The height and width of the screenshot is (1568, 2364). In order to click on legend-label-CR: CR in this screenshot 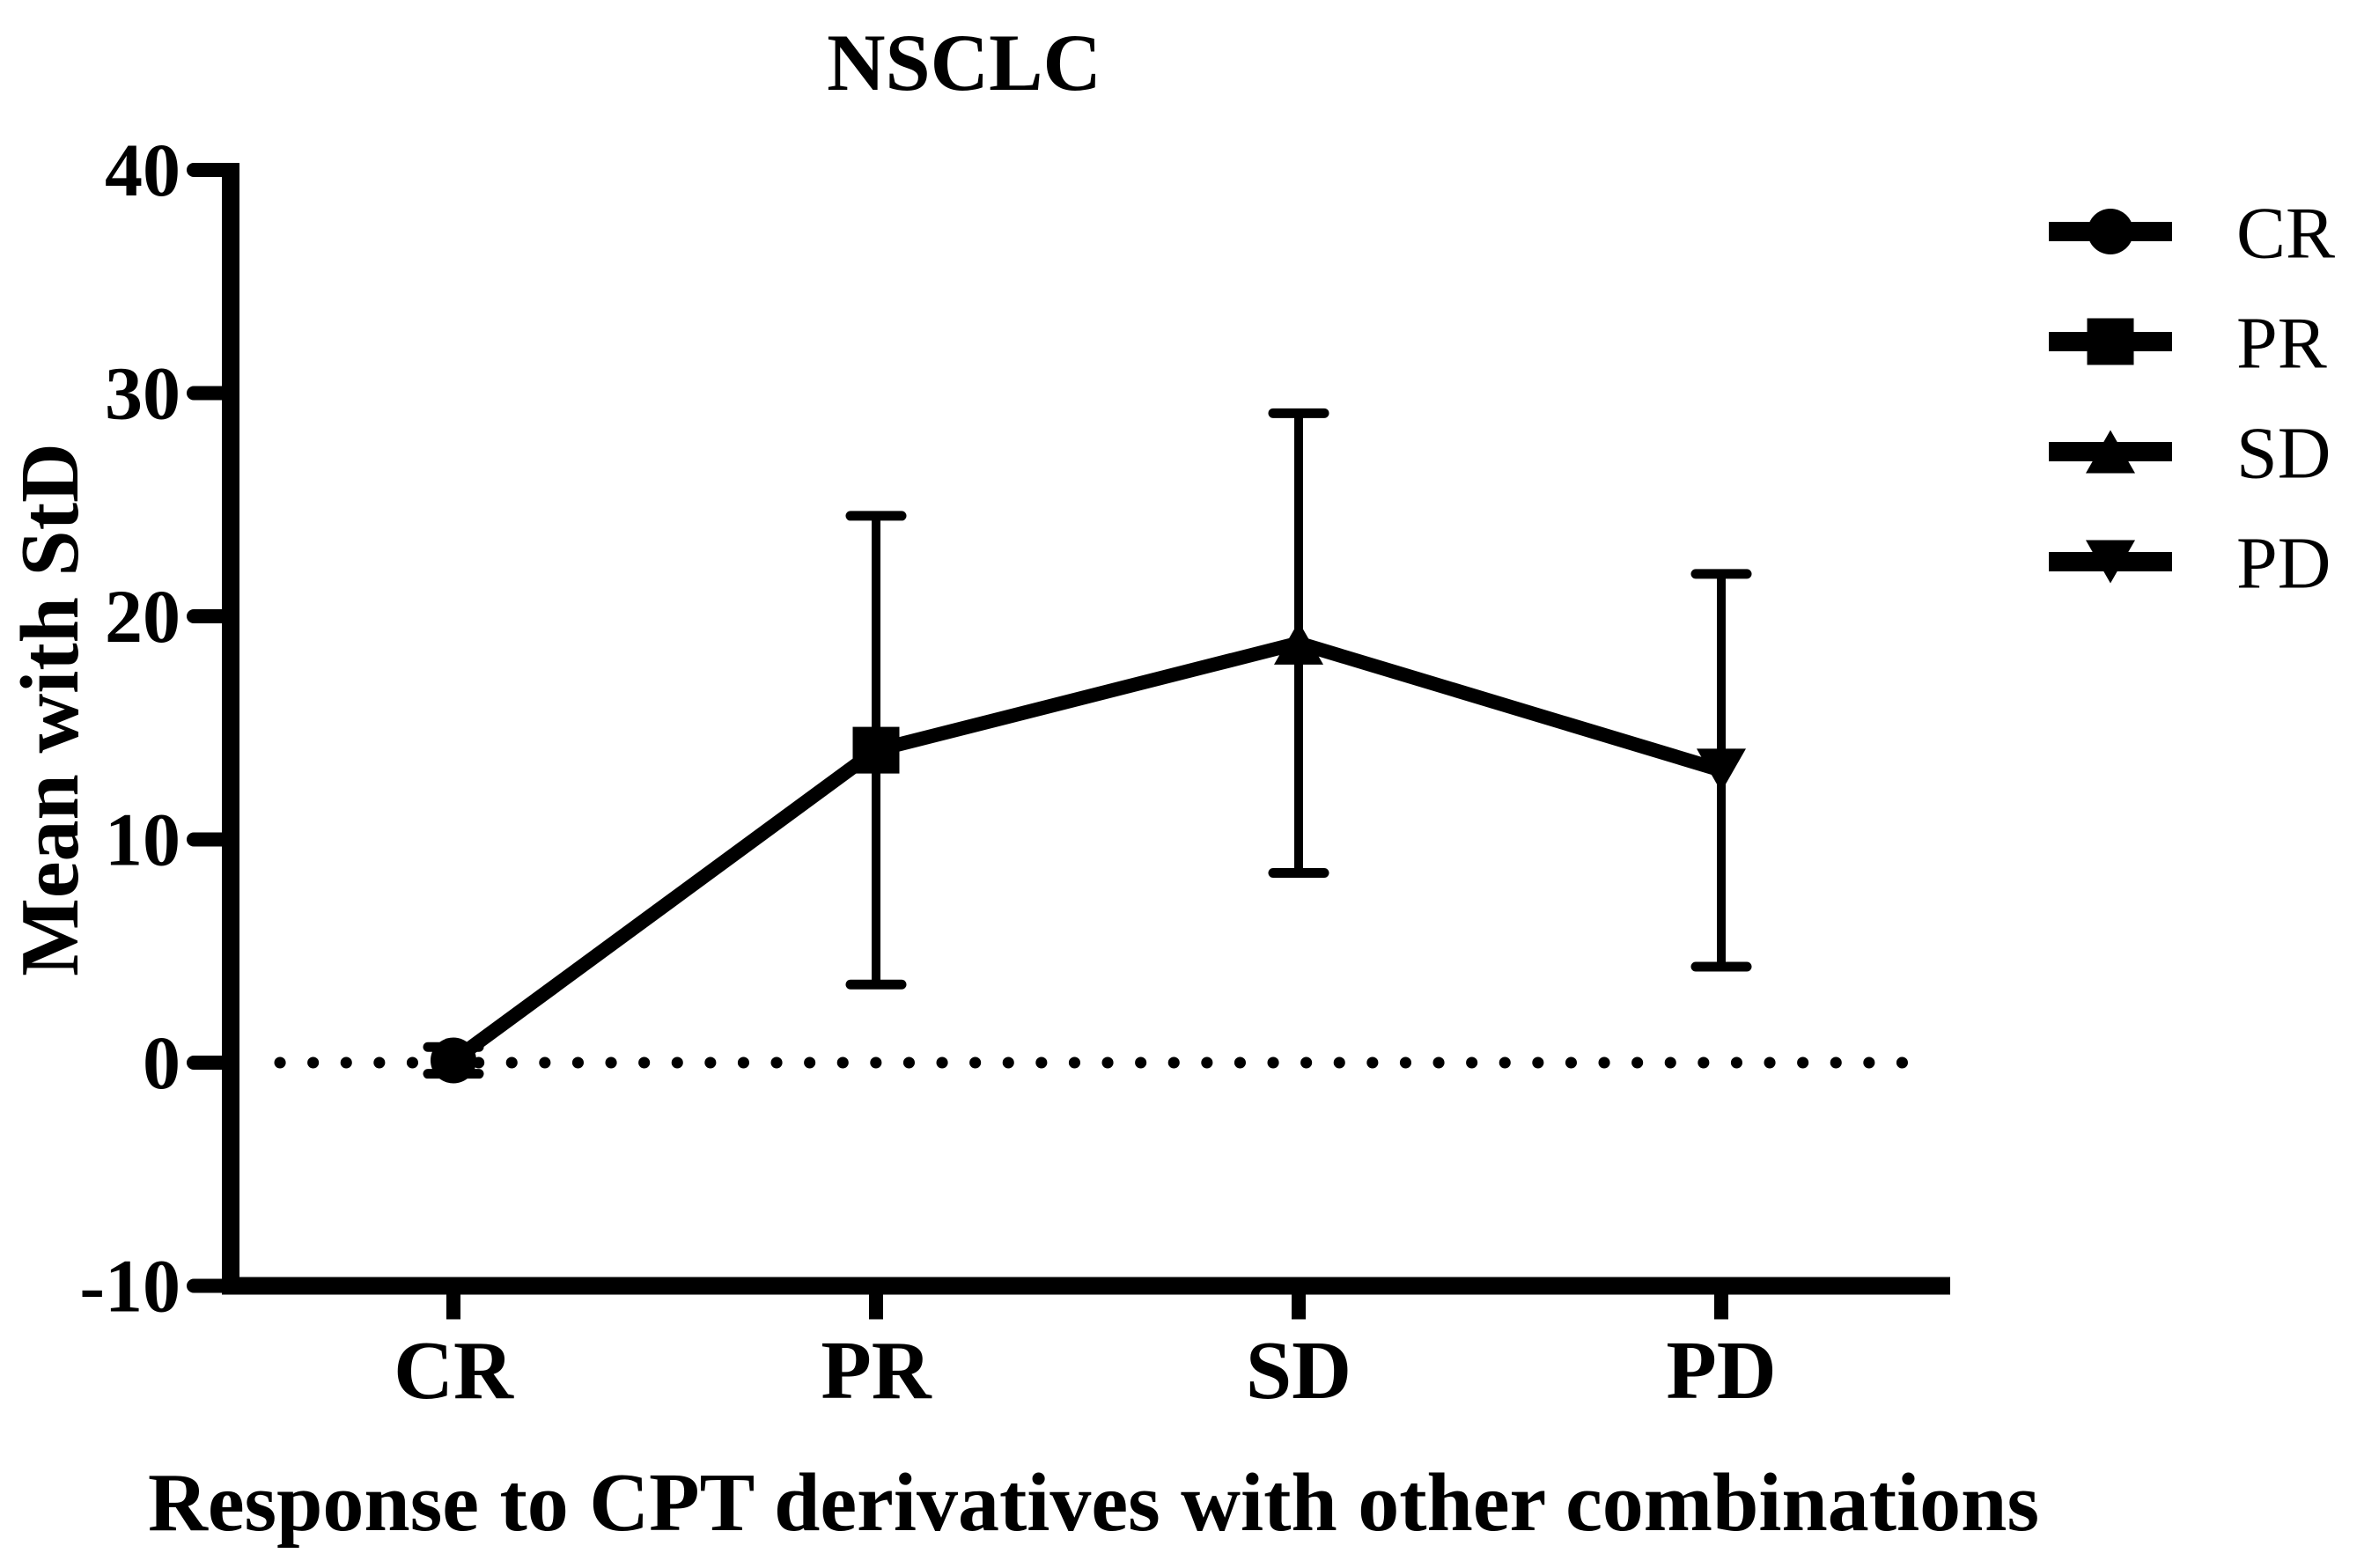, I will do `click(2285, 233)`.